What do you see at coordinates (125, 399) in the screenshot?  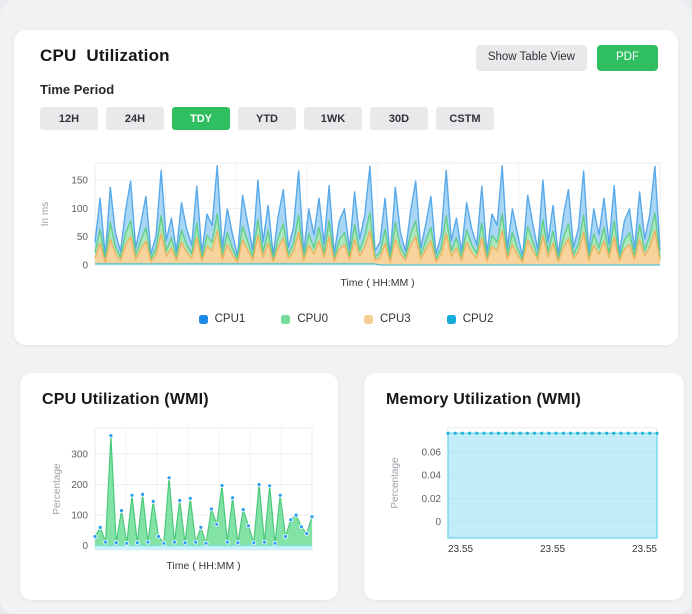 I see `cpu-wmi-title: CPU Utilization (WMI)` at bounding box center [125, 399].